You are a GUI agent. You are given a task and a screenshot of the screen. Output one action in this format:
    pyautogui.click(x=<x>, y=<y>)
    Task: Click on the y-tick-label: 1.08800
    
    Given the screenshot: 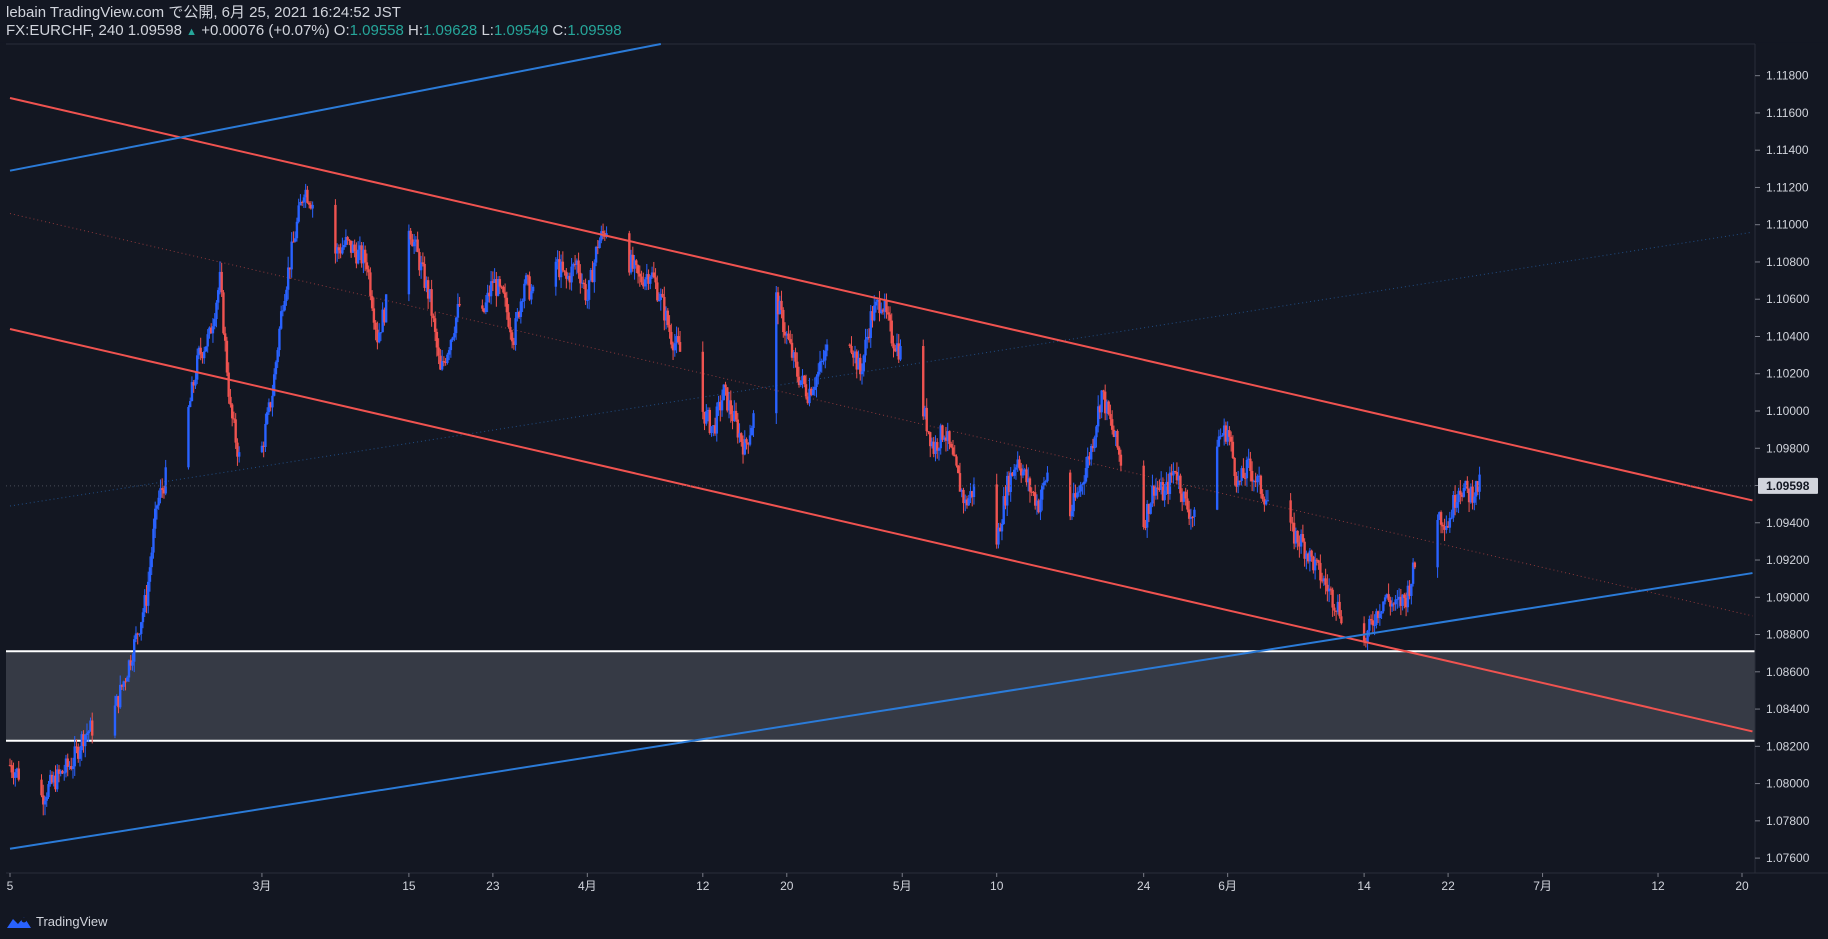 What is the action you would take?
    pyautogui.click(x=1788, y=635)
    